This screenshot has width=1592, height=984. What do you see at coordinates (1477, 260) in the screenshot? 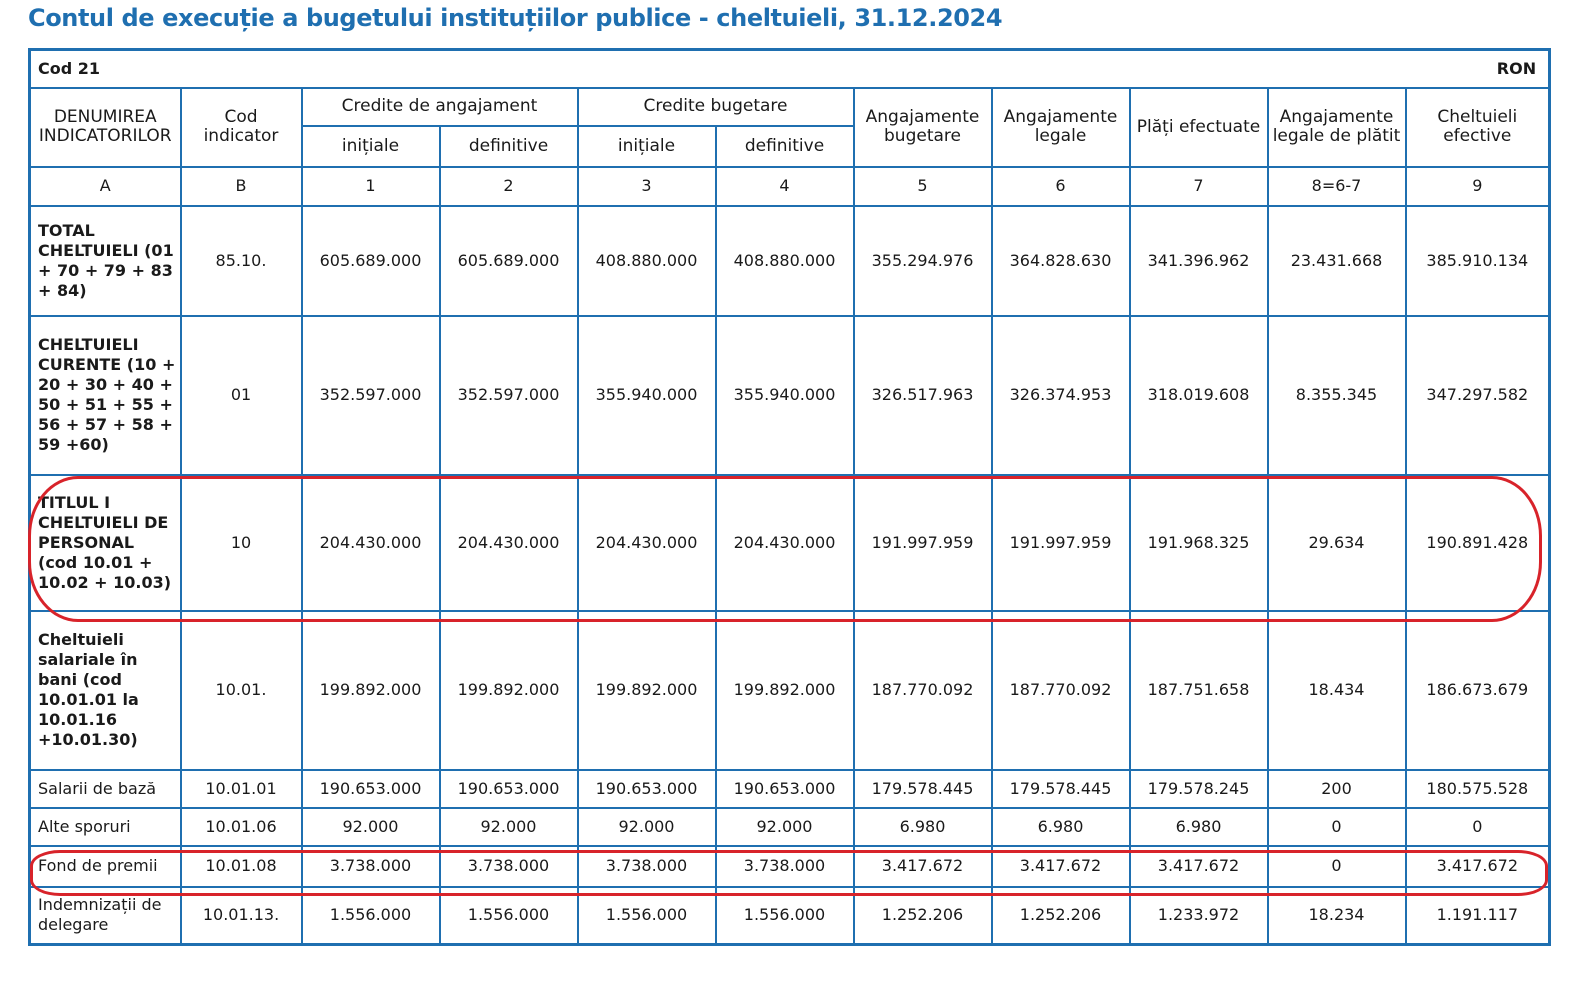
I see `cell-value: 385.910.134` at bounding box center [1477, 260].